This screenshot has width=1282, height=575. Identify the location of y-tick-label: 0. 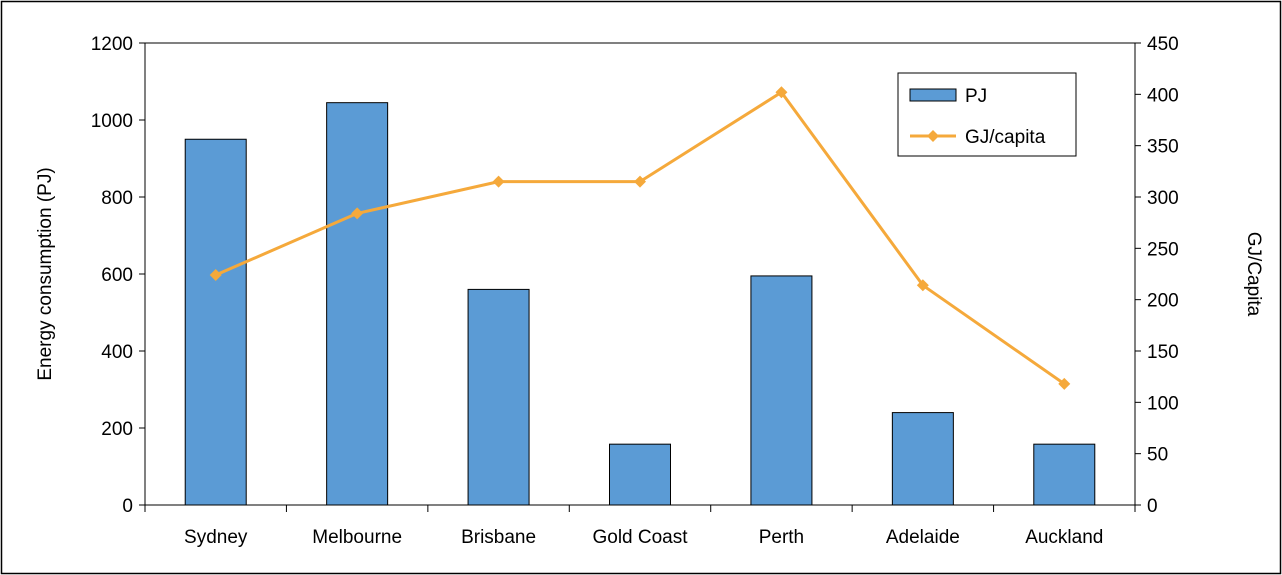
(127, 506).